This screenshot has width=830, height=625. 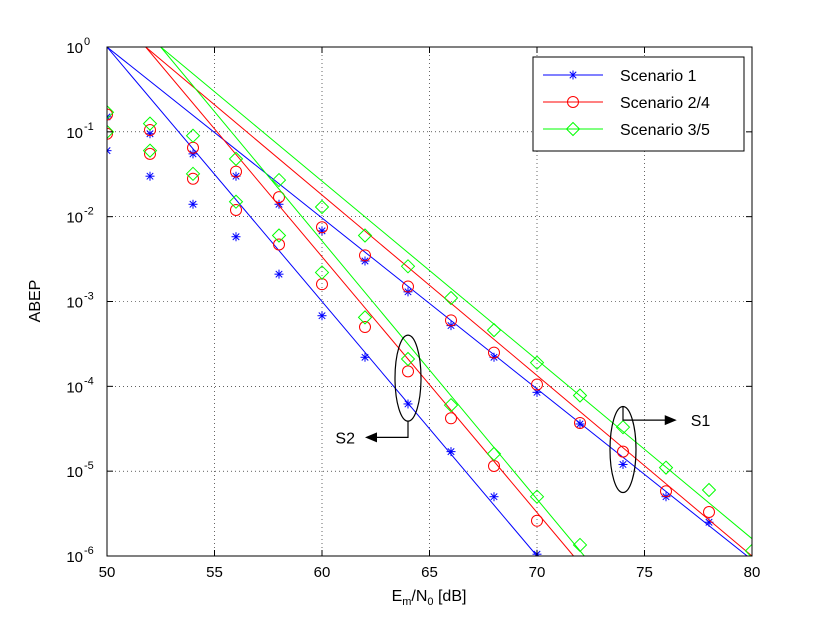 I want to click on legend-item: Scenario 2/4, so click(x=626, y=103).